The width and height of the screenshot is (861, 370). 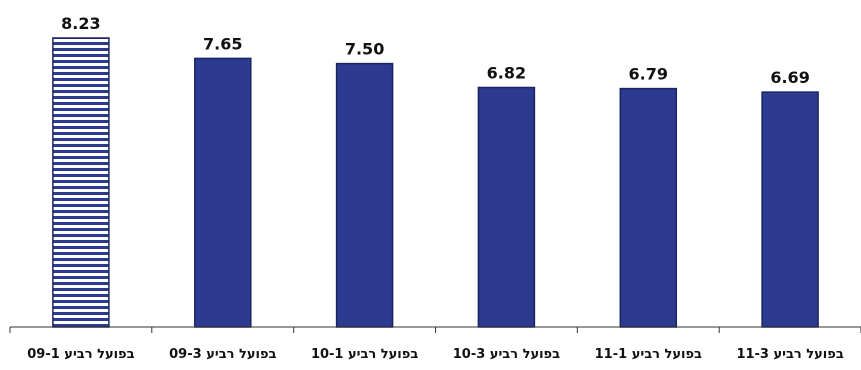 What do you see at coordinates (789, 354) in the screenshot?
I see `category-label-6: בפועל רביע 11-3` at bounding box center [789, 354].